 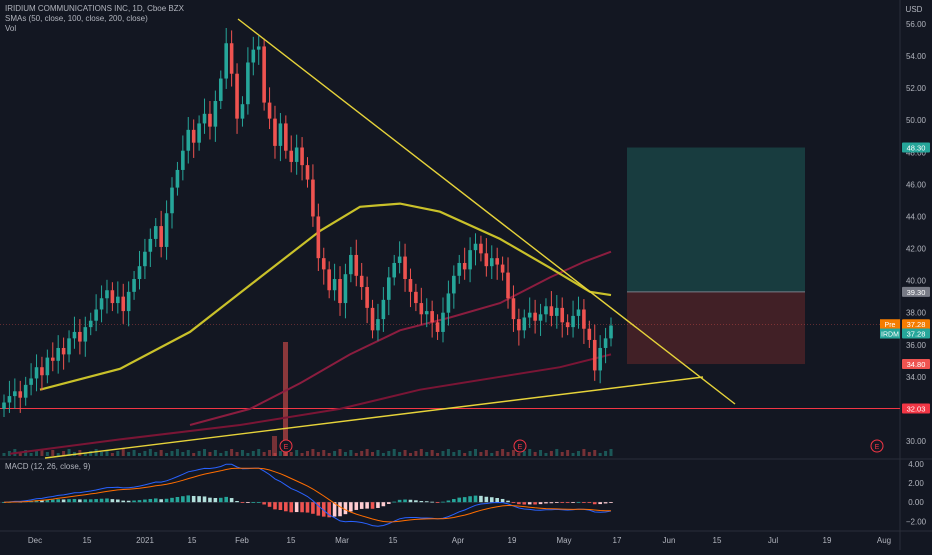 I want to click on y-tick-label: 30.00, so click(x=916, y=441).